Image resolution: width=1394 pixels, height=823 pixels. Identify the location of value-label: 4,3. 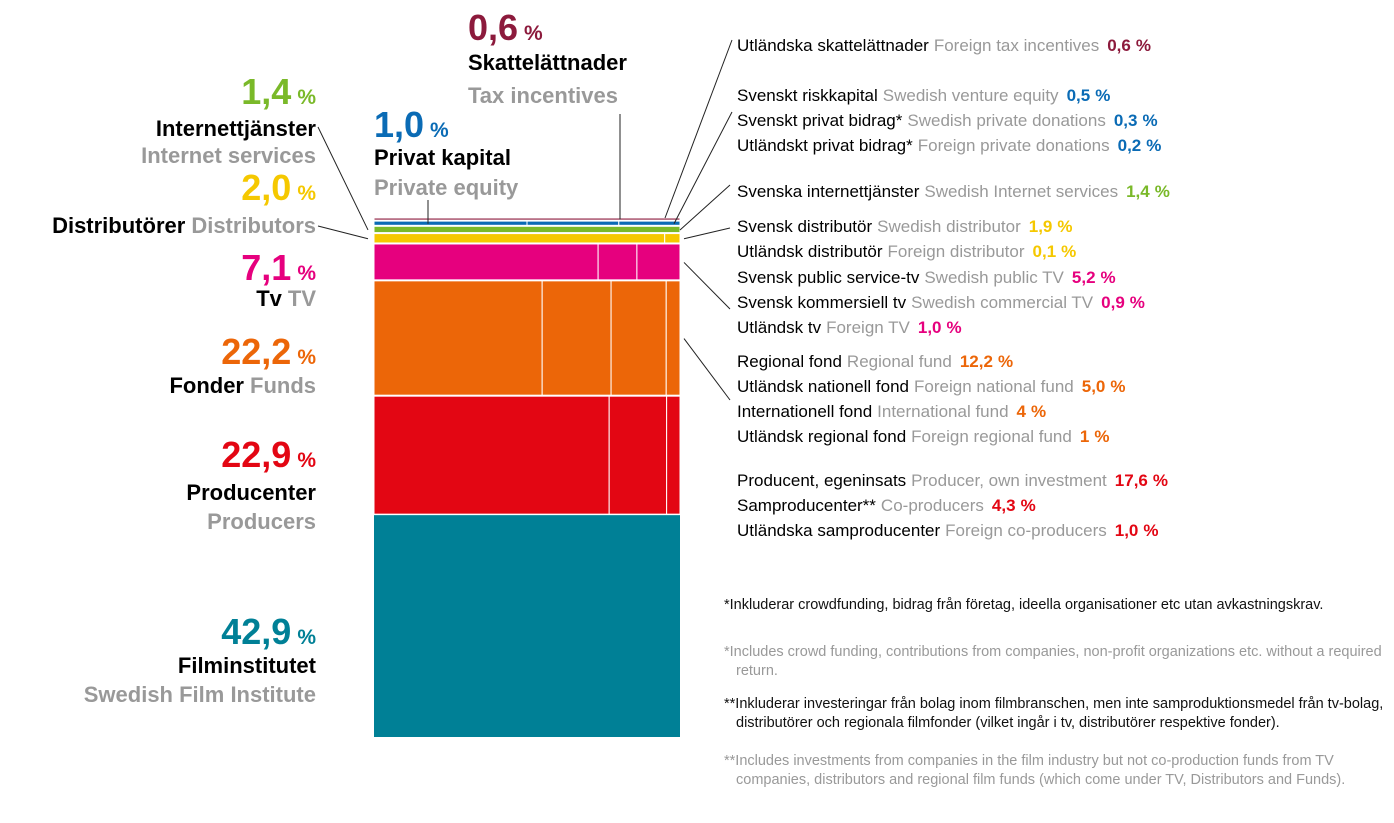
(1004, 505).